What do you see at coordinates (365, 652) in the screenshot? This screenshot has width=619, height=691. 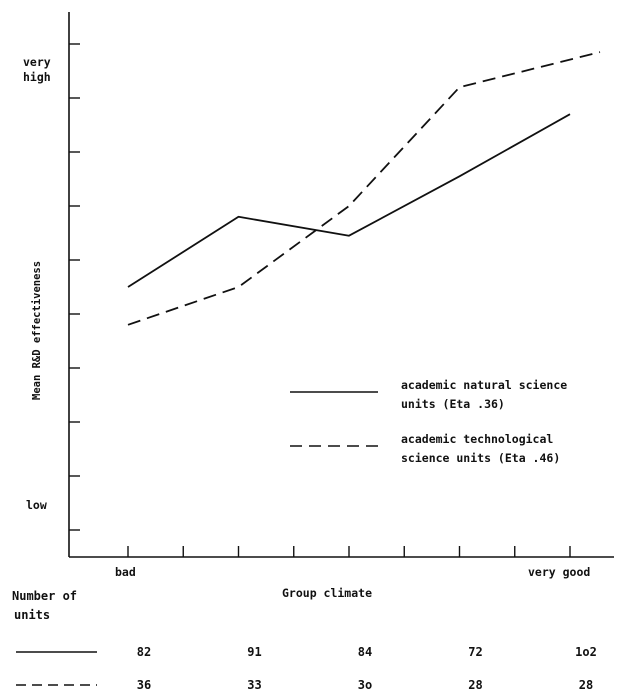 I see `table-cell-solid-2: 84` at bounding box center [365, 652].